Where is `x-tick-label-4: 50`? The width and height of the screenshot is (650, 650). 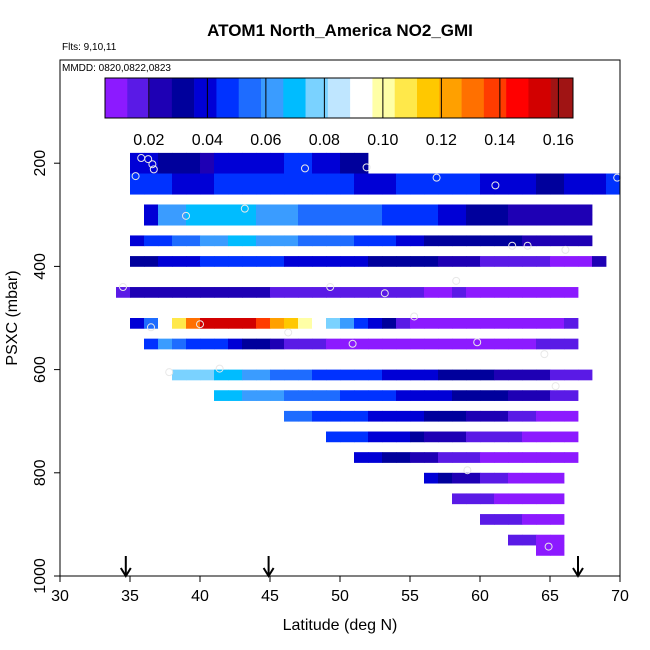
x-tick-label-4: 50 is located at coordinates (340, 596).